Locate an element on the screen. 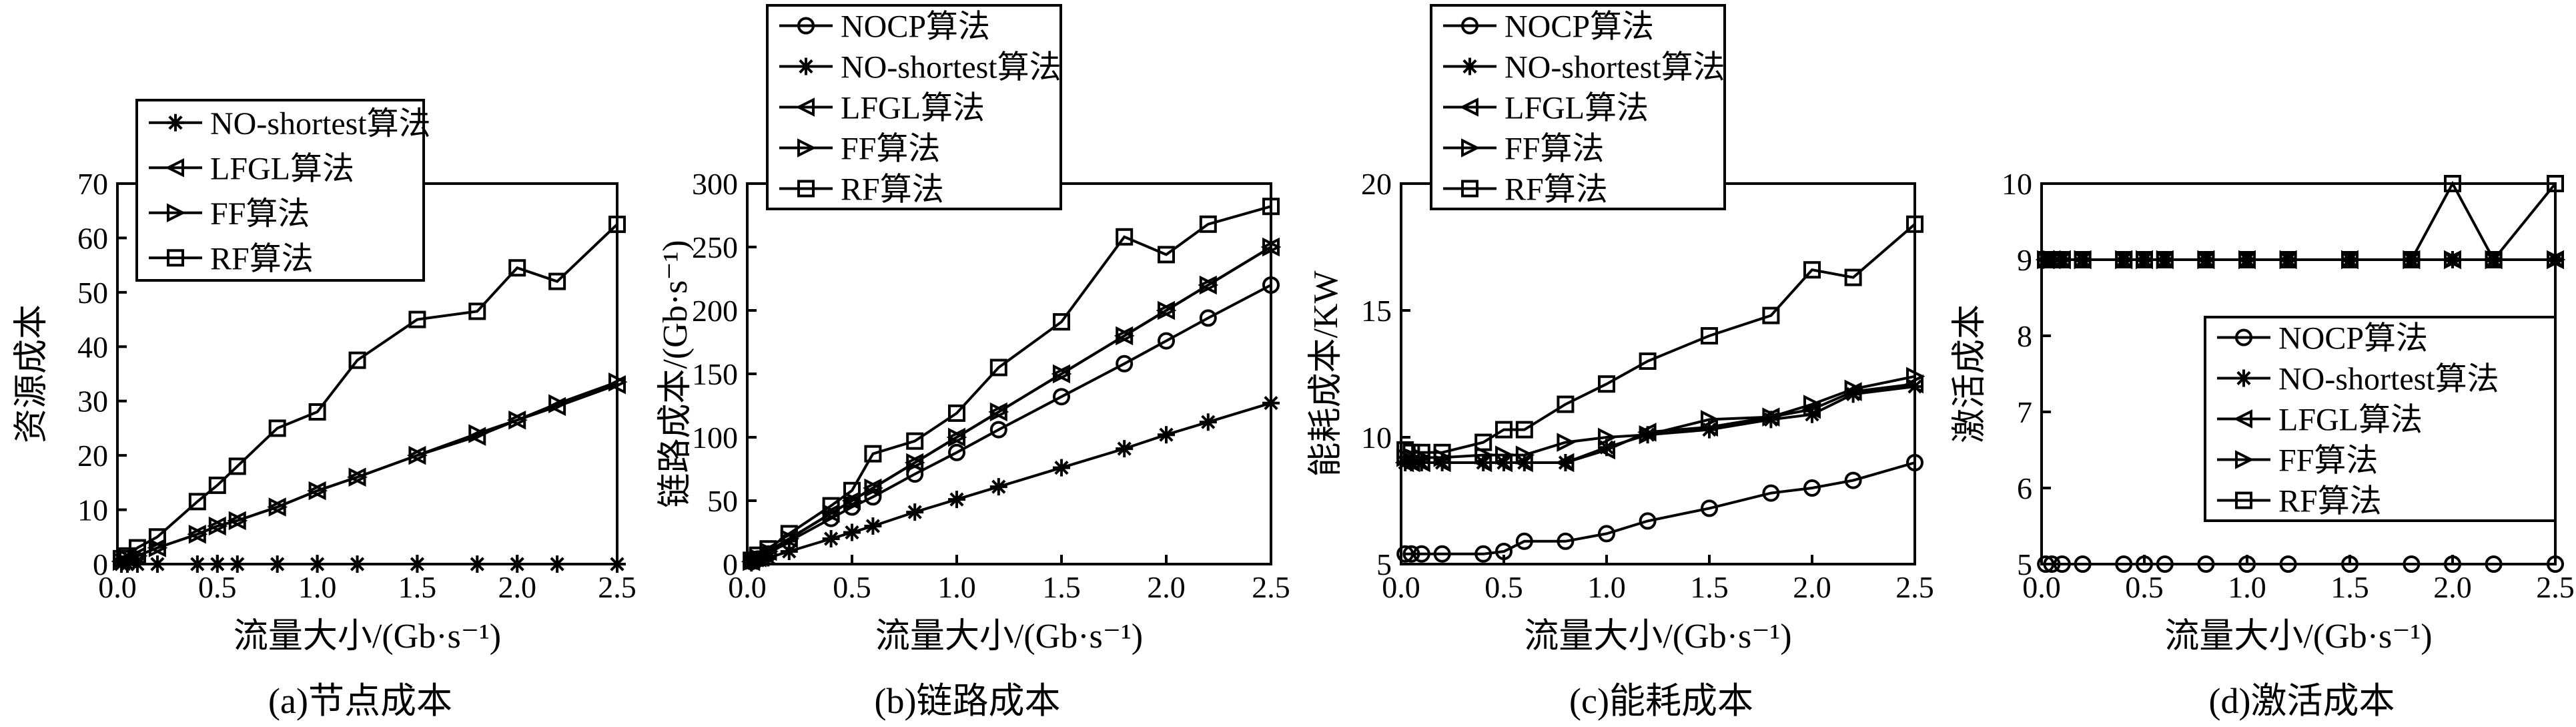 The height and width of the screenshot is (727, 2576). y-tick-label: 20 is located at coordinates (1376, 184).